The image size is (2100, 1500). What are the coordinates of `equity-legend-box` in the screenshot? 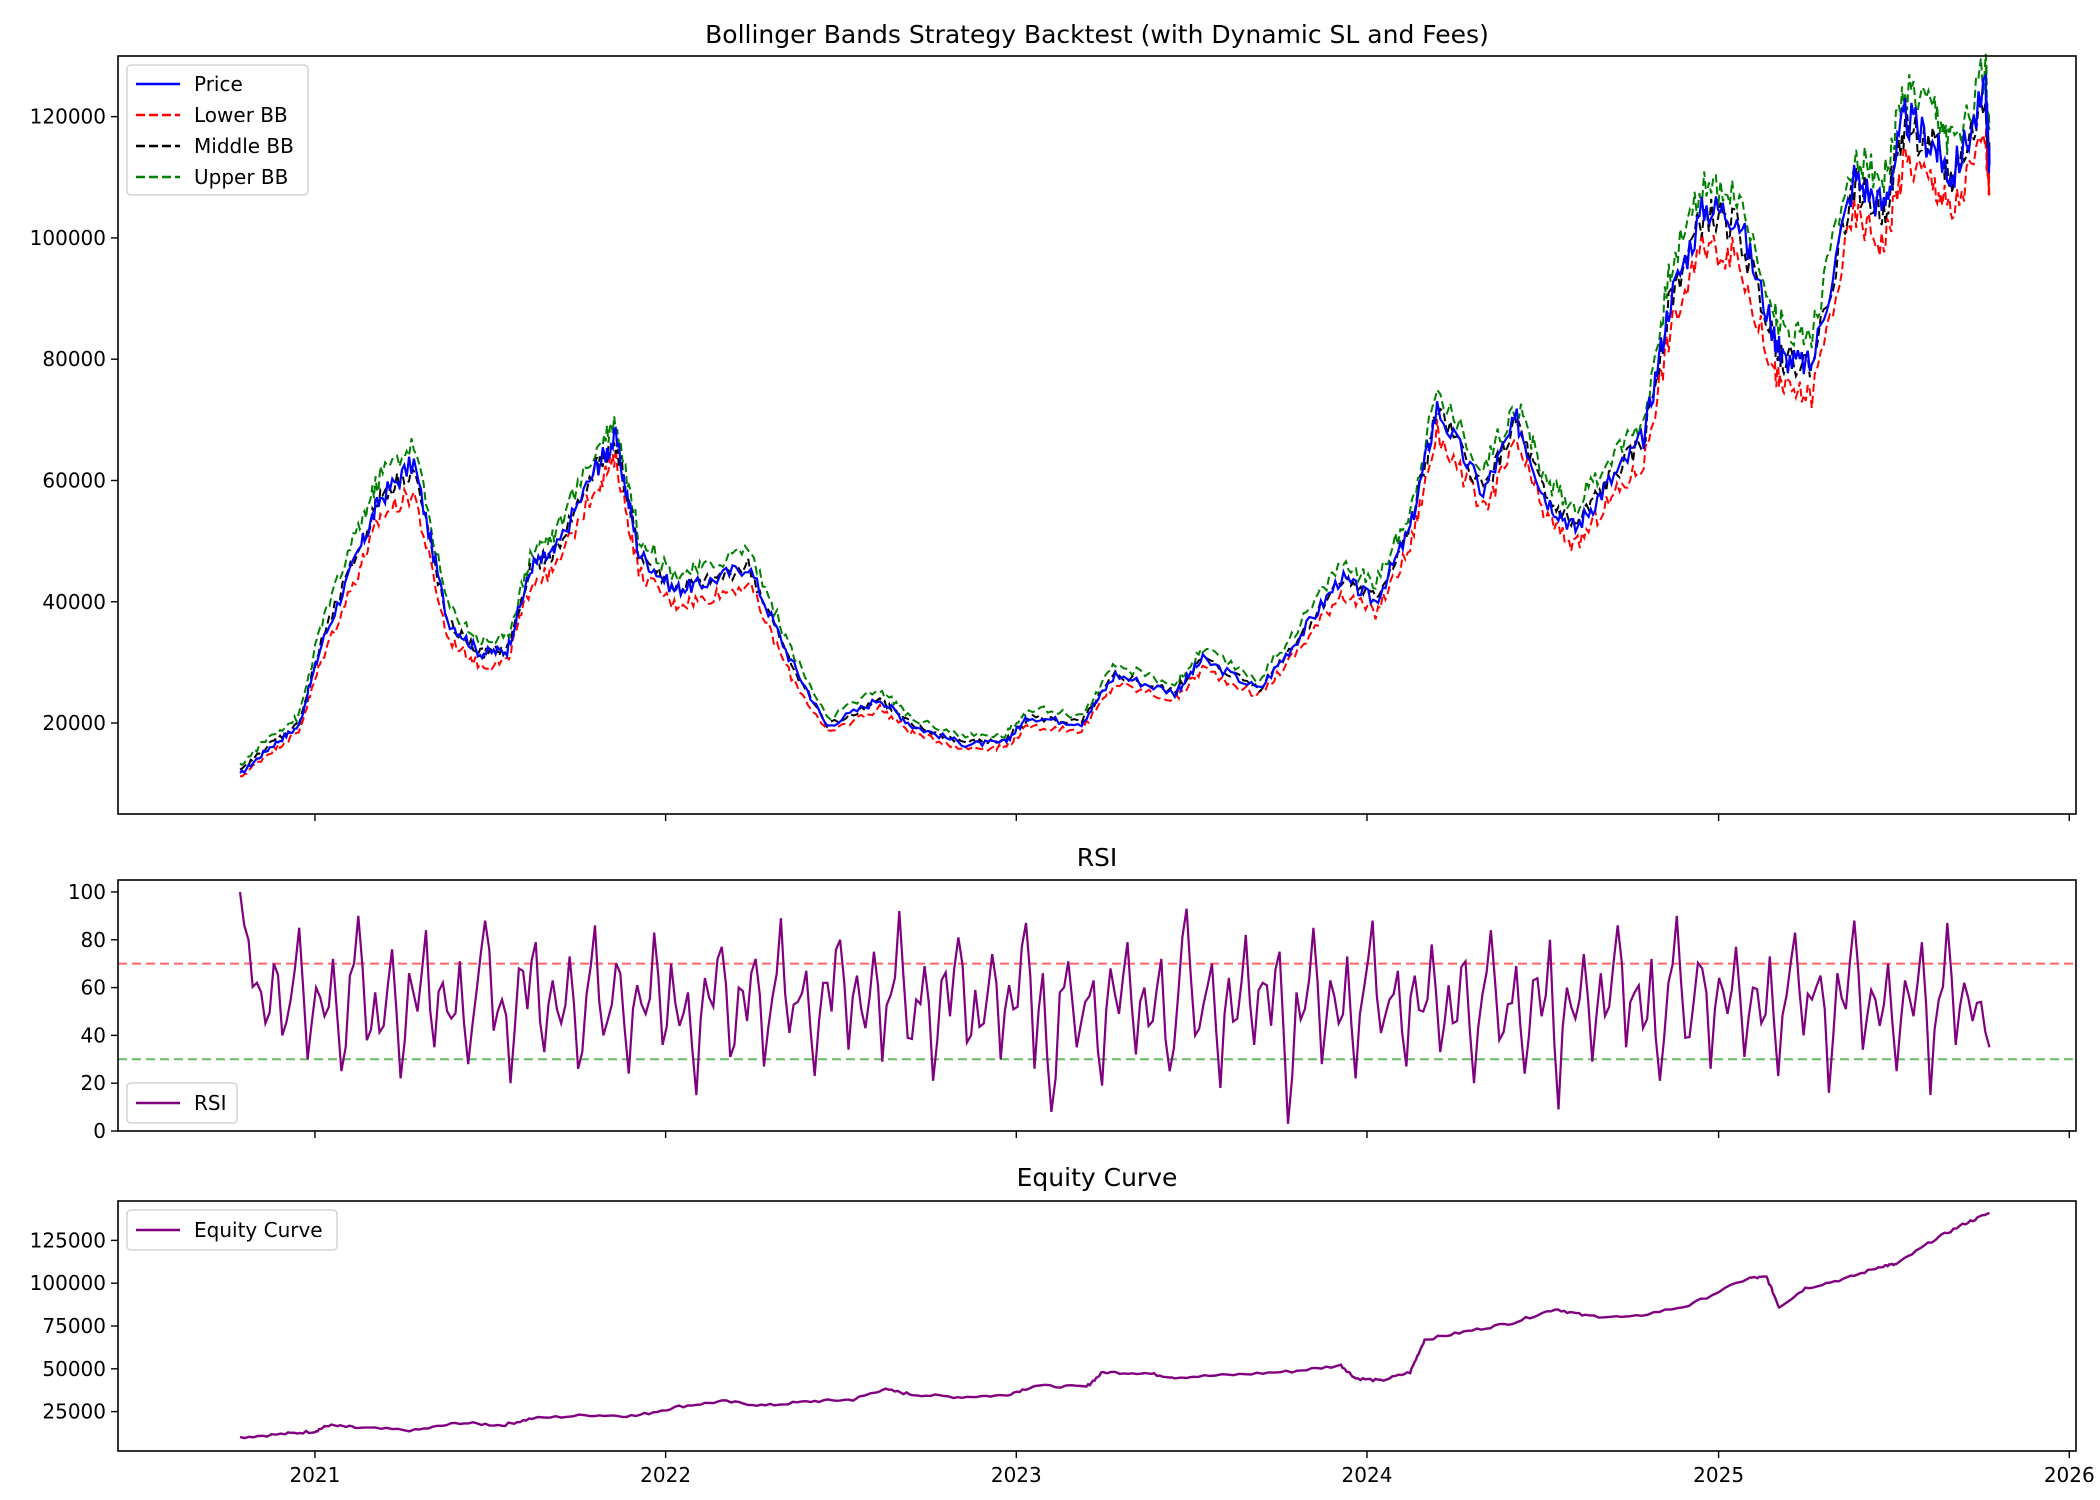 It's located at (232, 1230).